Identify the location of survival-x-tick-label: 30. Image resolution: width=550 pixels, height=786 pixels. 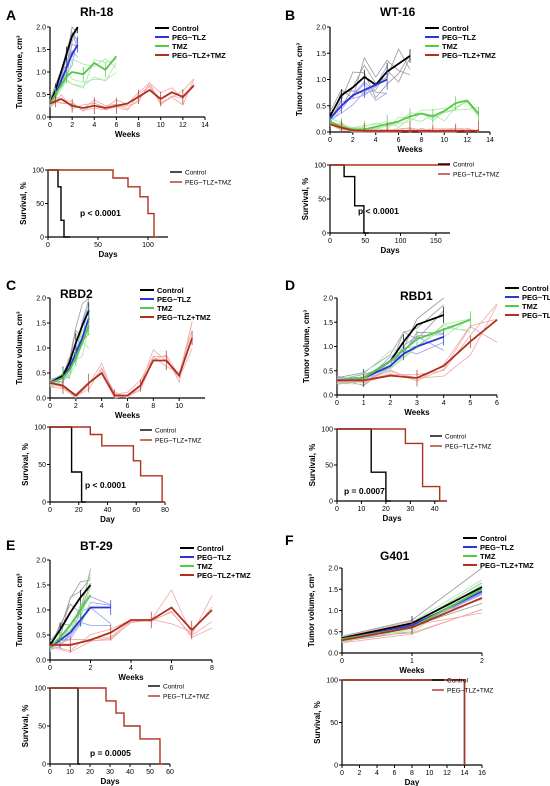
(110, 772).